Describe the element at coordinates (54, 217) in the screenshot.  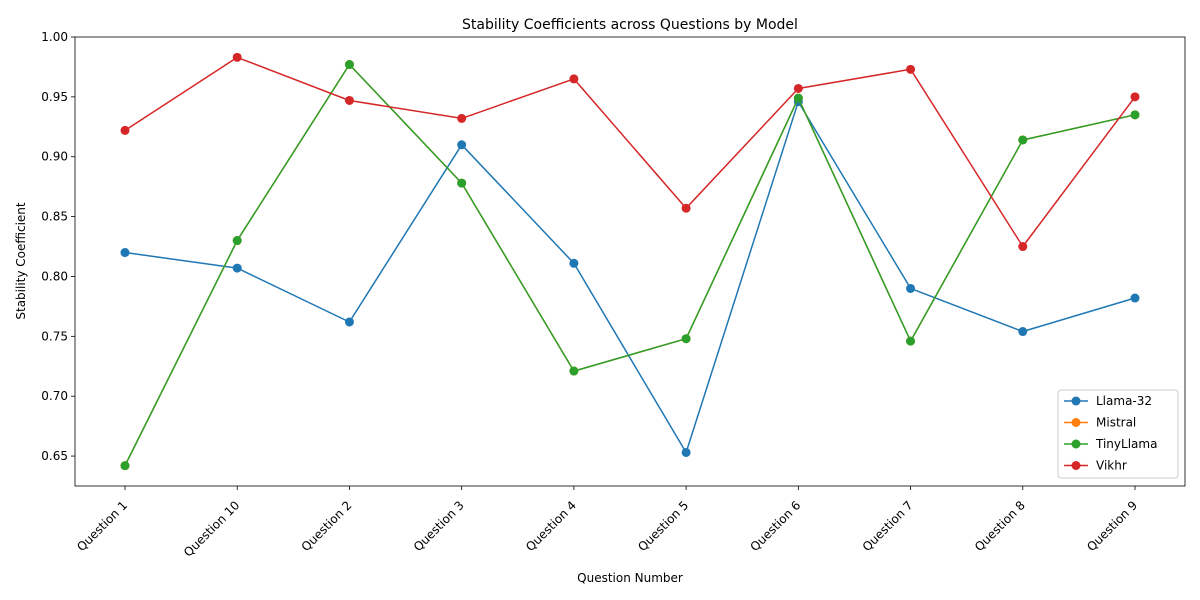
I see `y-tick-label: 0.85` at that location.